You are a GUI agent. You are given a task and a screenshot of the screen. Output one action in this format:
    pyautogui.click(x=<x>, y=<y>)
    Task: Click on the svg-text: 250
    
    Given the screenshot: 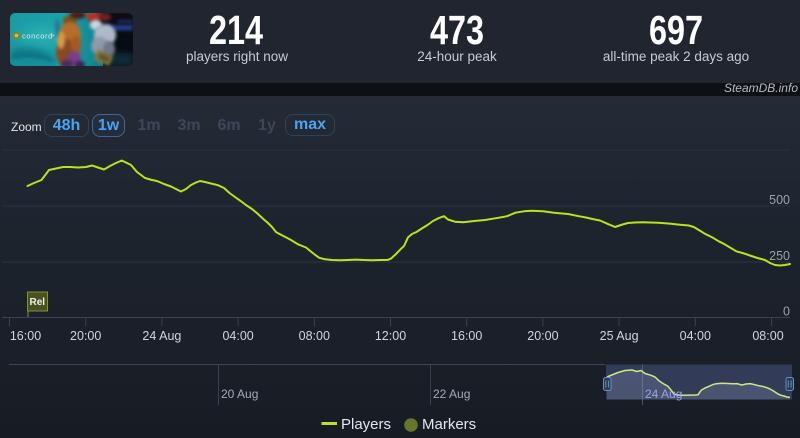 What is the action you would take?
    pyautogui.click(x=779, y=256)
    